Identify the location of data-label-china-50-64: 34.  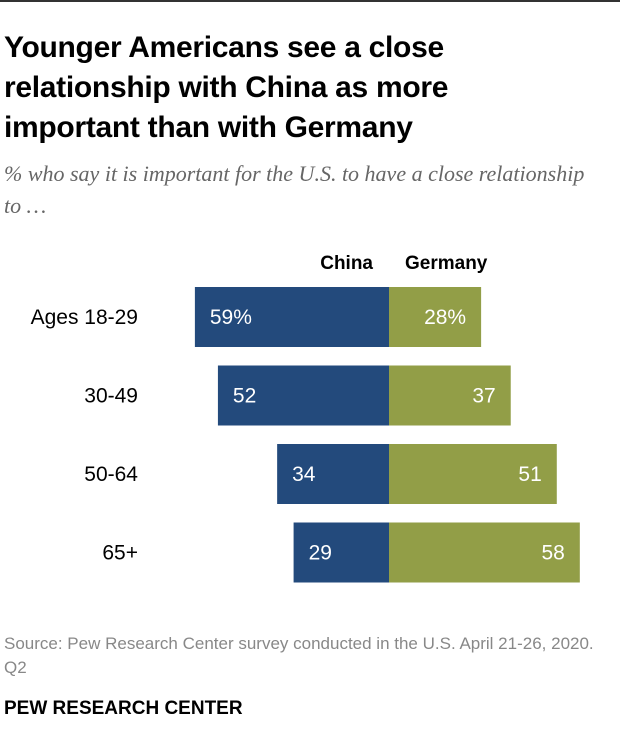
(304, 474).